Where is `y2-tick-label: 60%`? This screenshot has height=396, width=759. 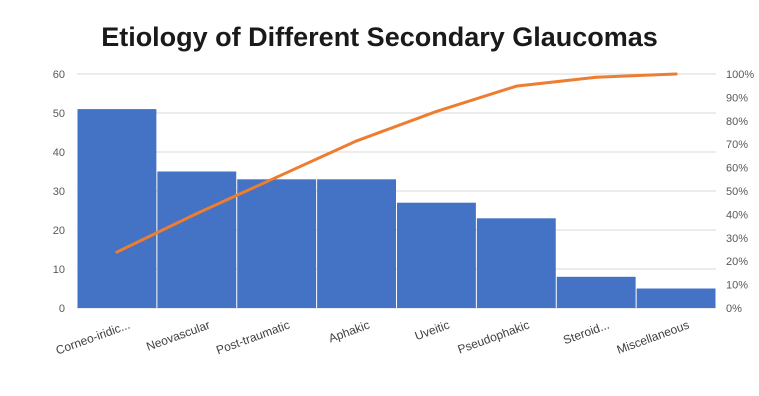
y2-tick-label: 60% is located at coordinates (737, 169).